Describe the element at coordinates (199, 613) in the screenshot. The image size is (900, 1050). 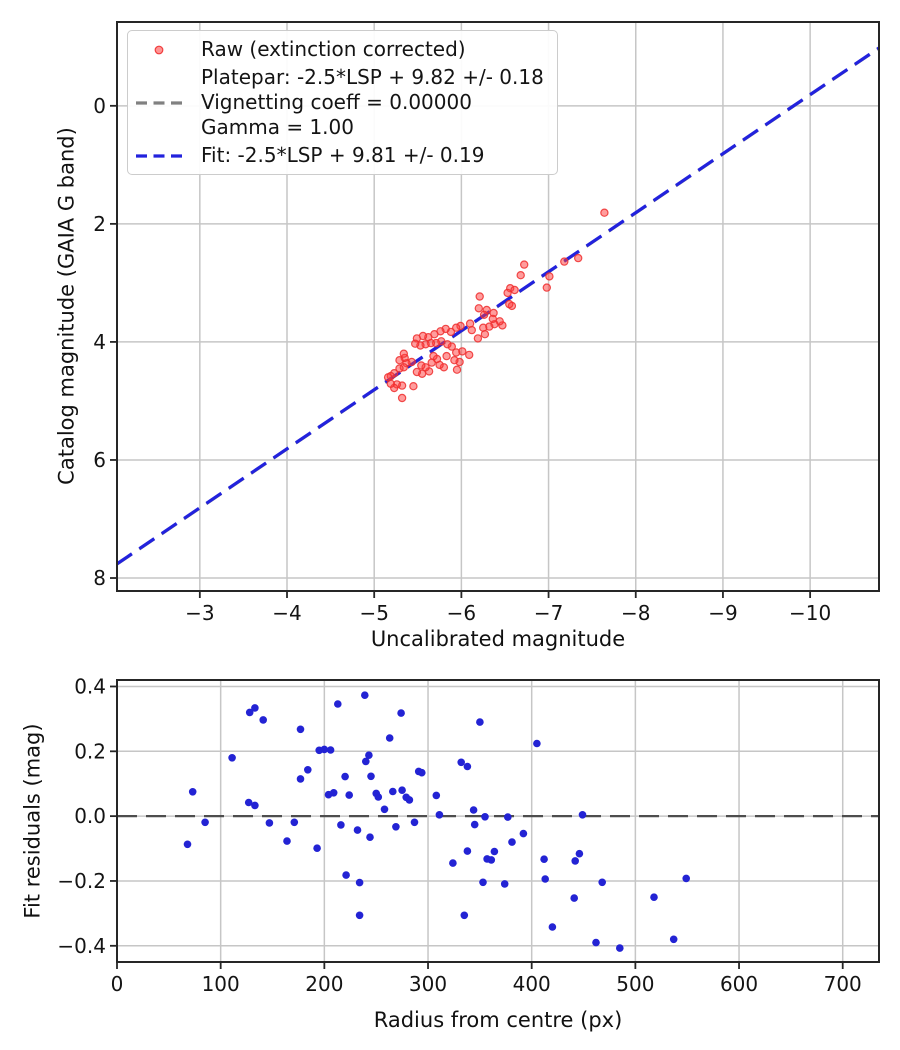
I see `x-tick-label: −3` at that location.